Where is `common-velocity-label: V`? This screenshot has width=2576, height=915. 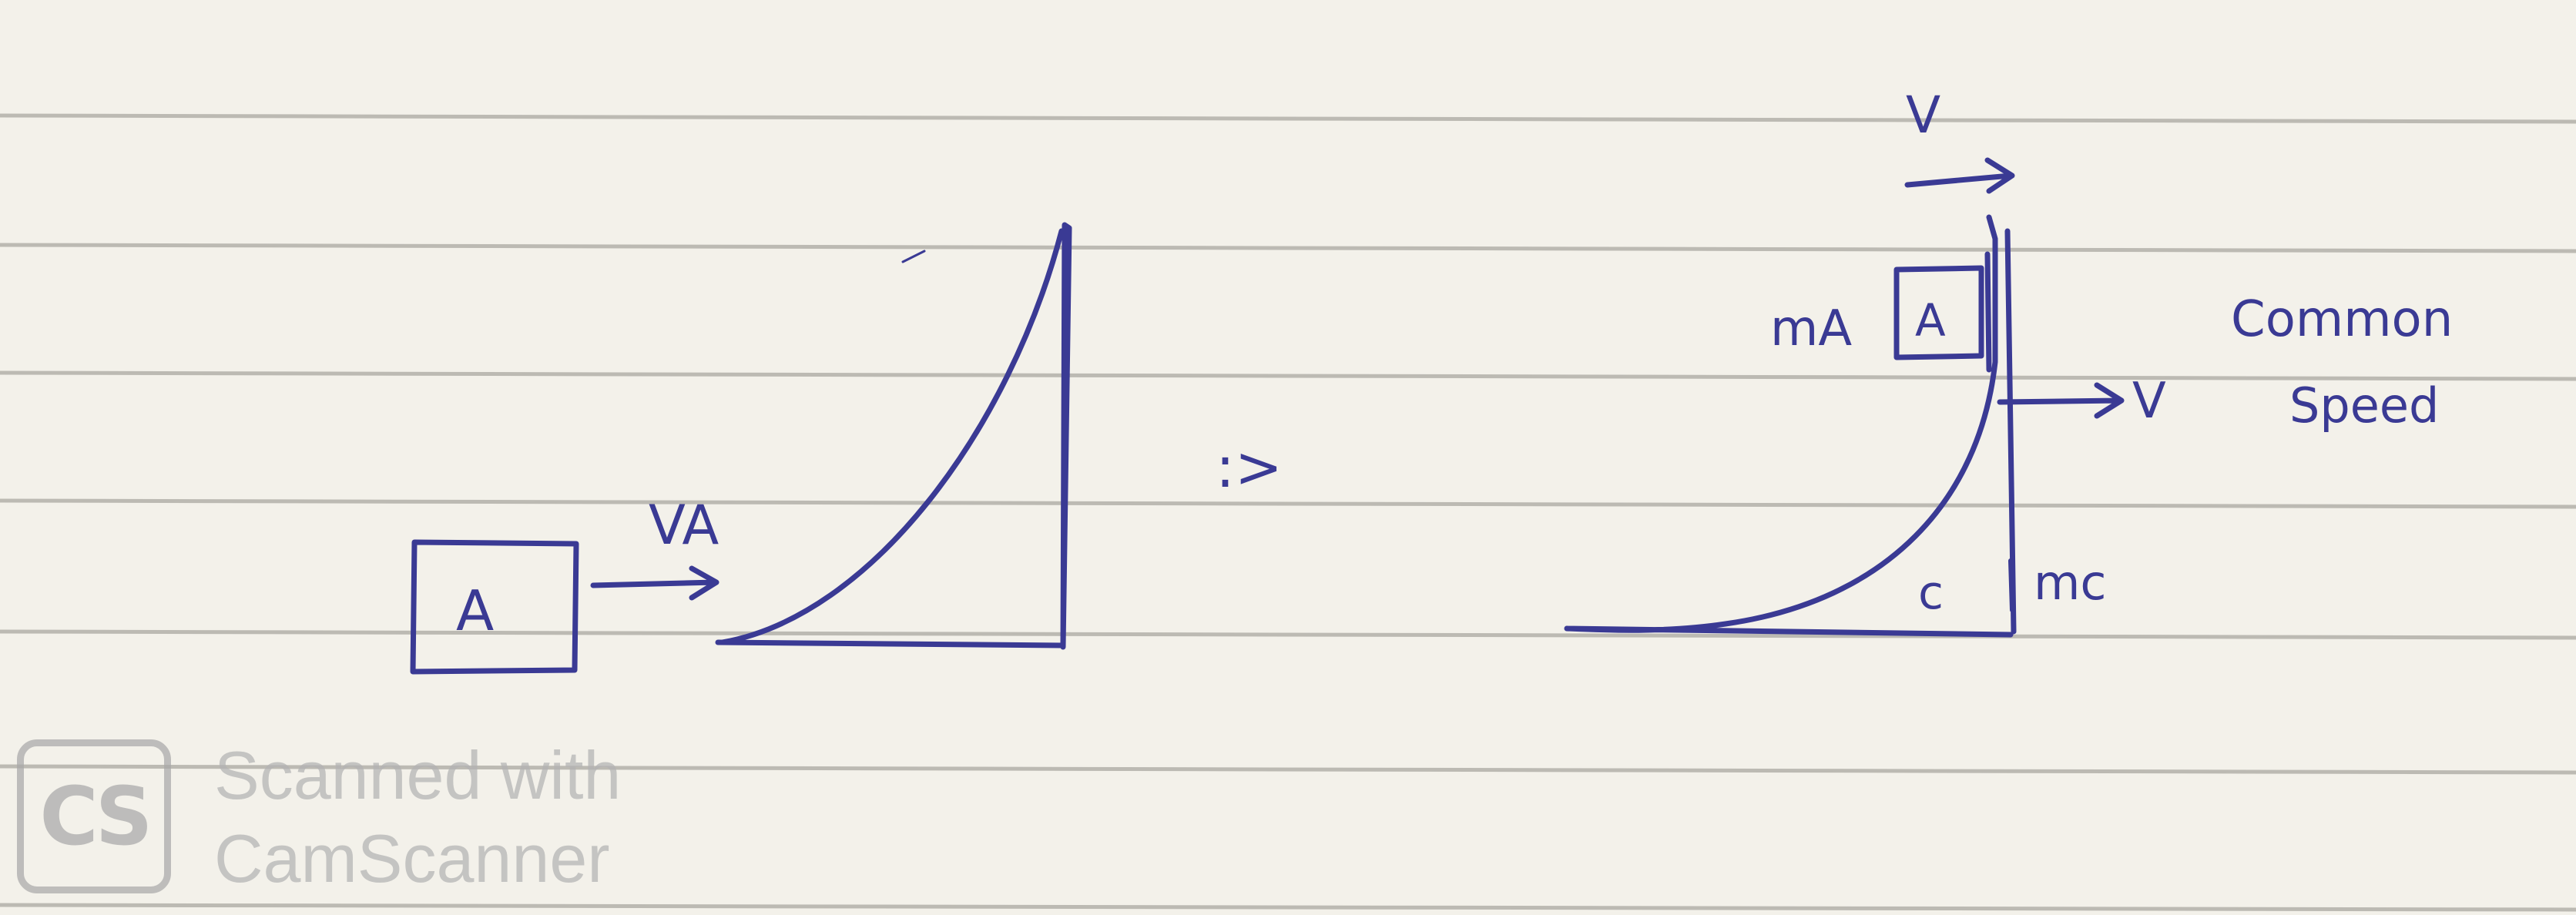 common-velocity-label: V is located at coordinates (2149, 402).